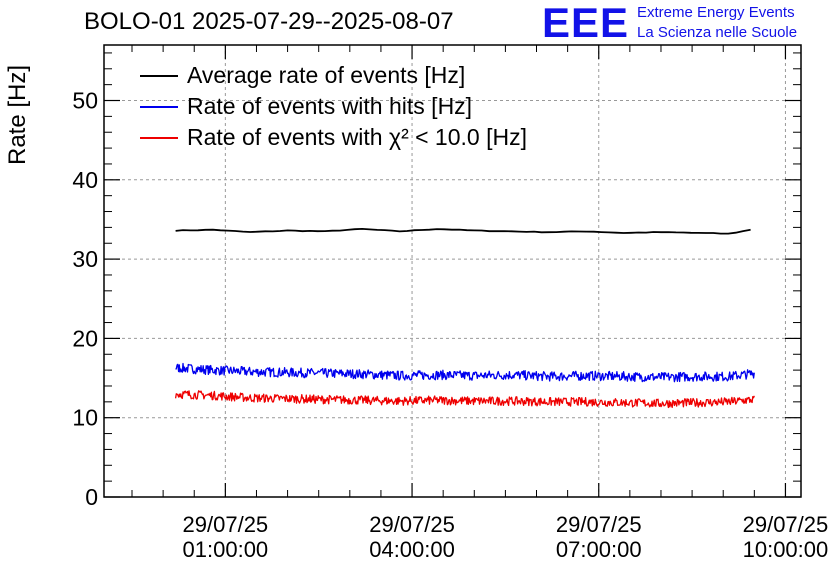 This screenshot has height=572, width=836. Describe the element at coordinates (412, 549) in the screenshot. I see `x-tick-label-time: 04:00:00` at that location.